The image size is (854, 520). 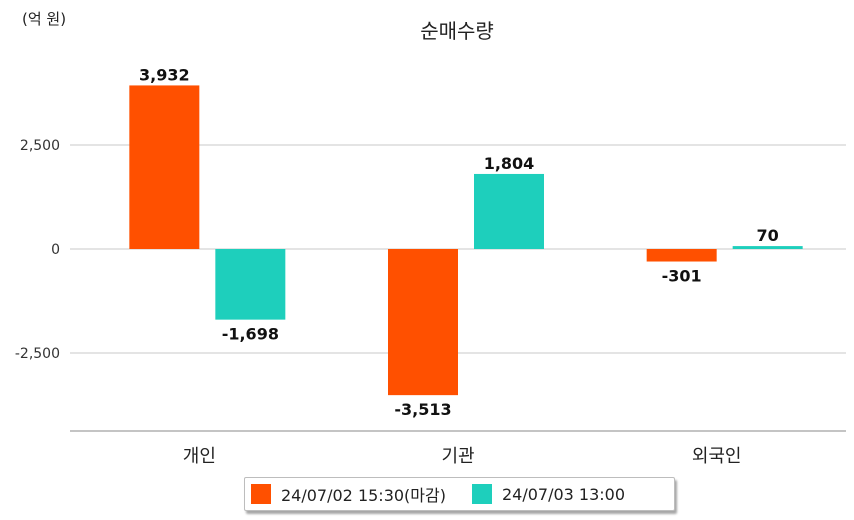 What do you see at coordinates (199, 456) in the screenshot?
I see `x-tick-label: 개인` at bounding box center [199, 456].